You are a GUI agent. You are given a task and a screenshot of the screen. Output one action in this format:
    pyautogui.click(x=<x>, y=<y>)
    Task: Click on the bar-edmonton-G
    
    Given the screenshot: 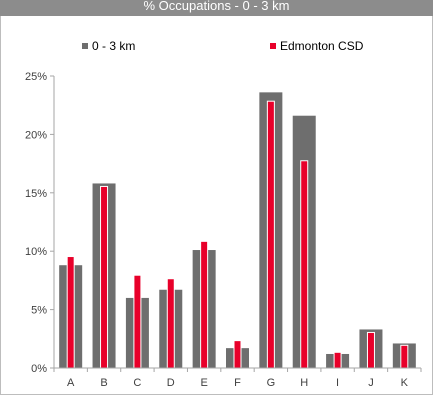 What is the action you would take?
    pyautogui.click(x=270, y=235)
    